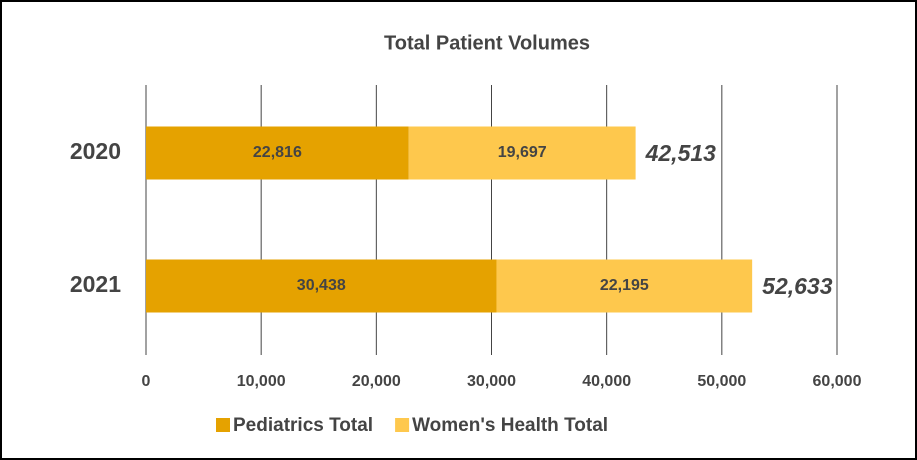 Image resolution: width=917 pixels, height=460 pixels. I want to click on x-tick-label: 20,000, so click(376, 381).